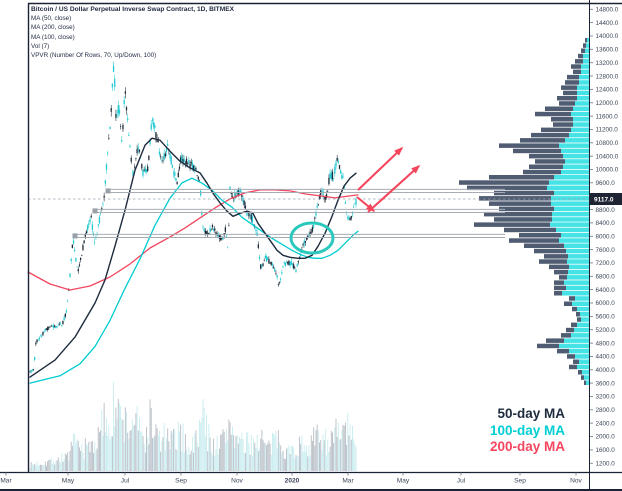  I want to click on price-tick-label: 14000.0, so click(607, 36).